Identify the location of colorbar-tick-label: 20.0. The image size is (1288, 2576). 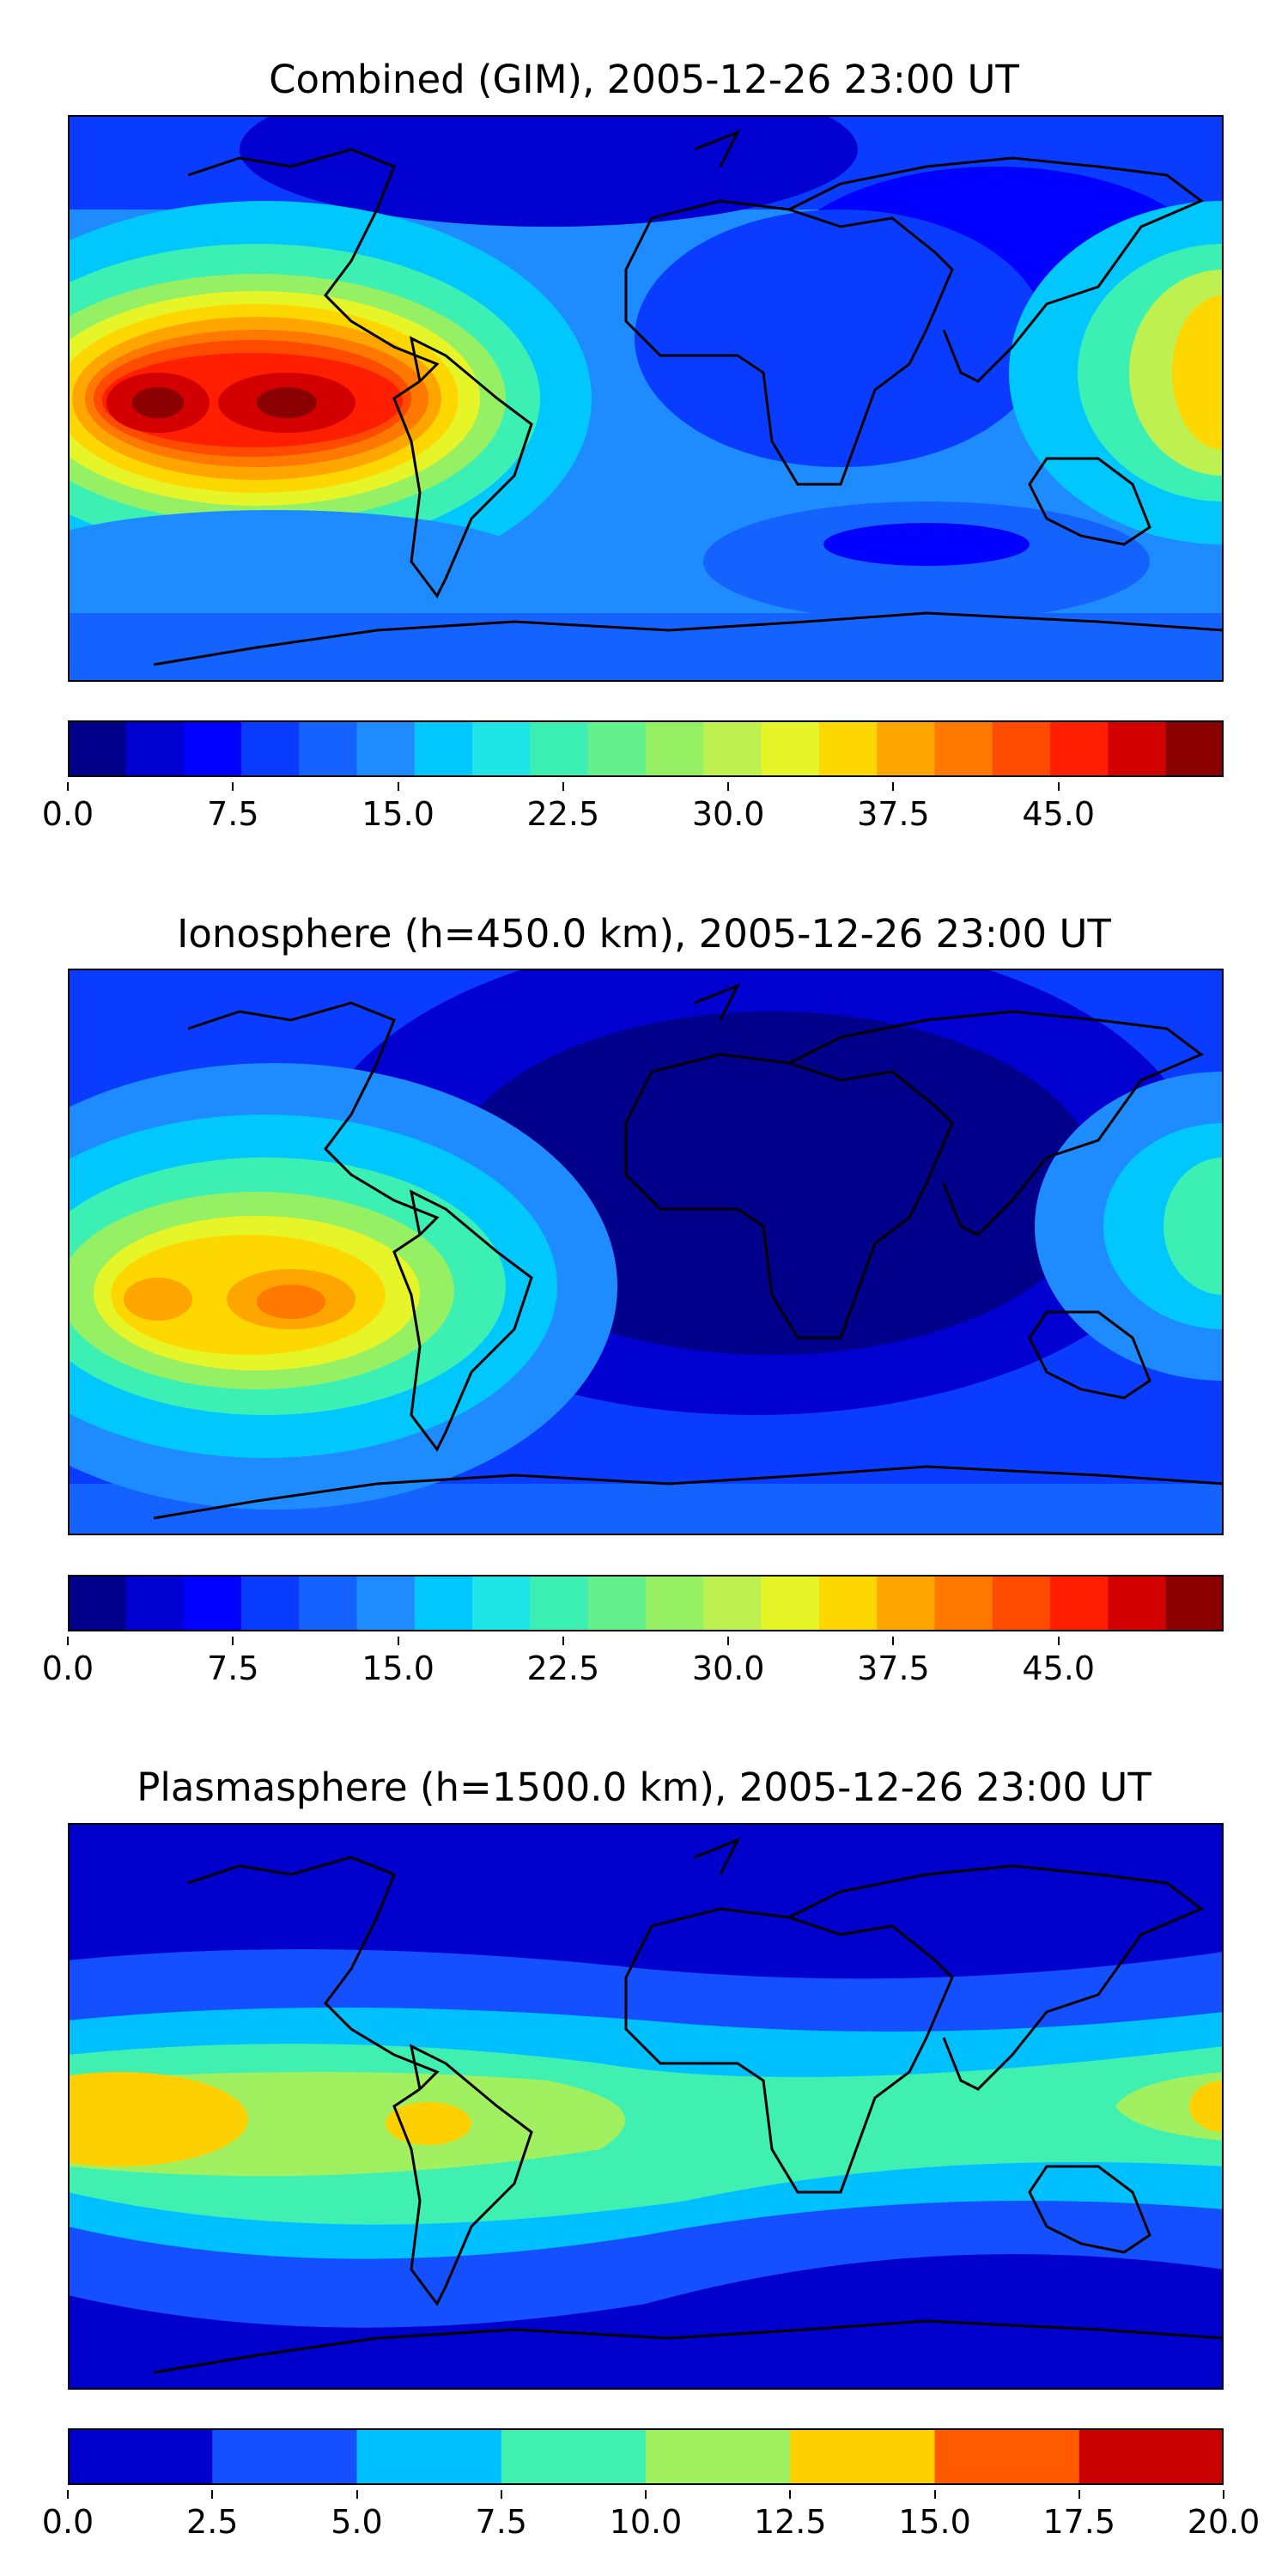
(1224, 2522).